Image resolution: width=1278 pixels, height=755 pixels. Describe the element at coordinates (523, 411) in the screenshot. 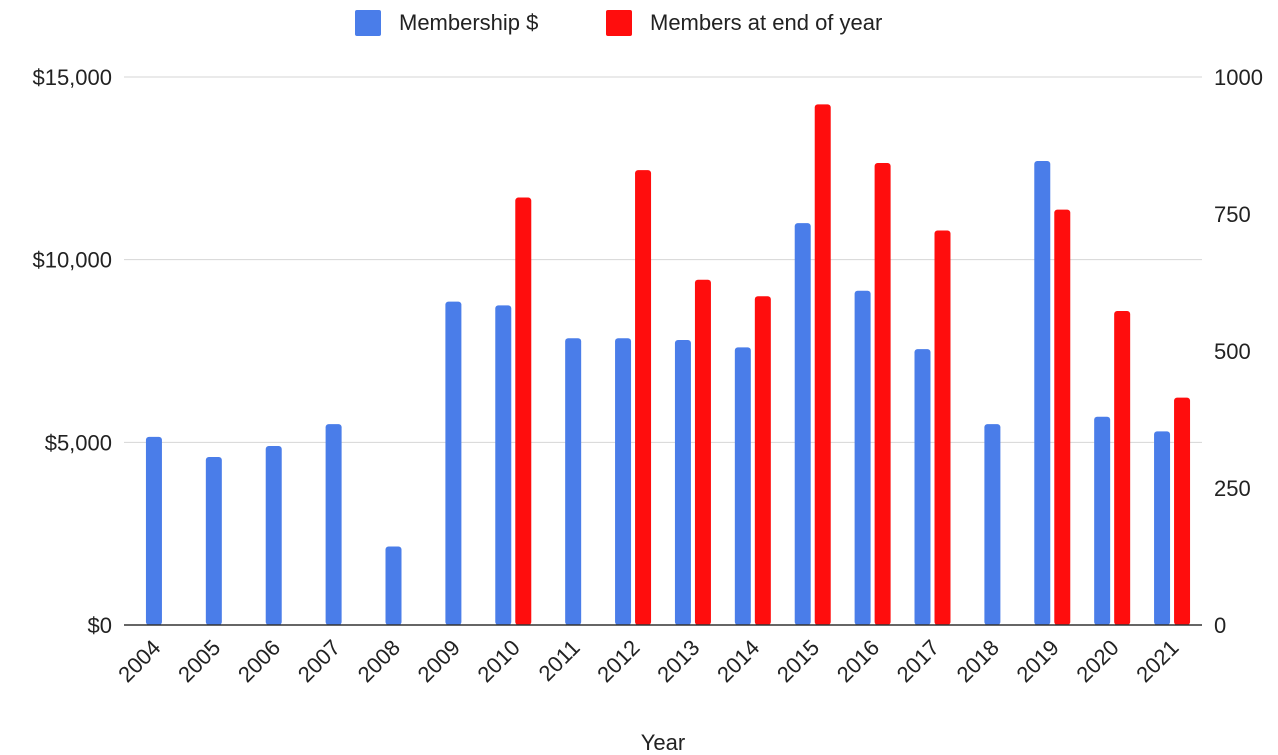

I see `bar-members-2010` at that location.